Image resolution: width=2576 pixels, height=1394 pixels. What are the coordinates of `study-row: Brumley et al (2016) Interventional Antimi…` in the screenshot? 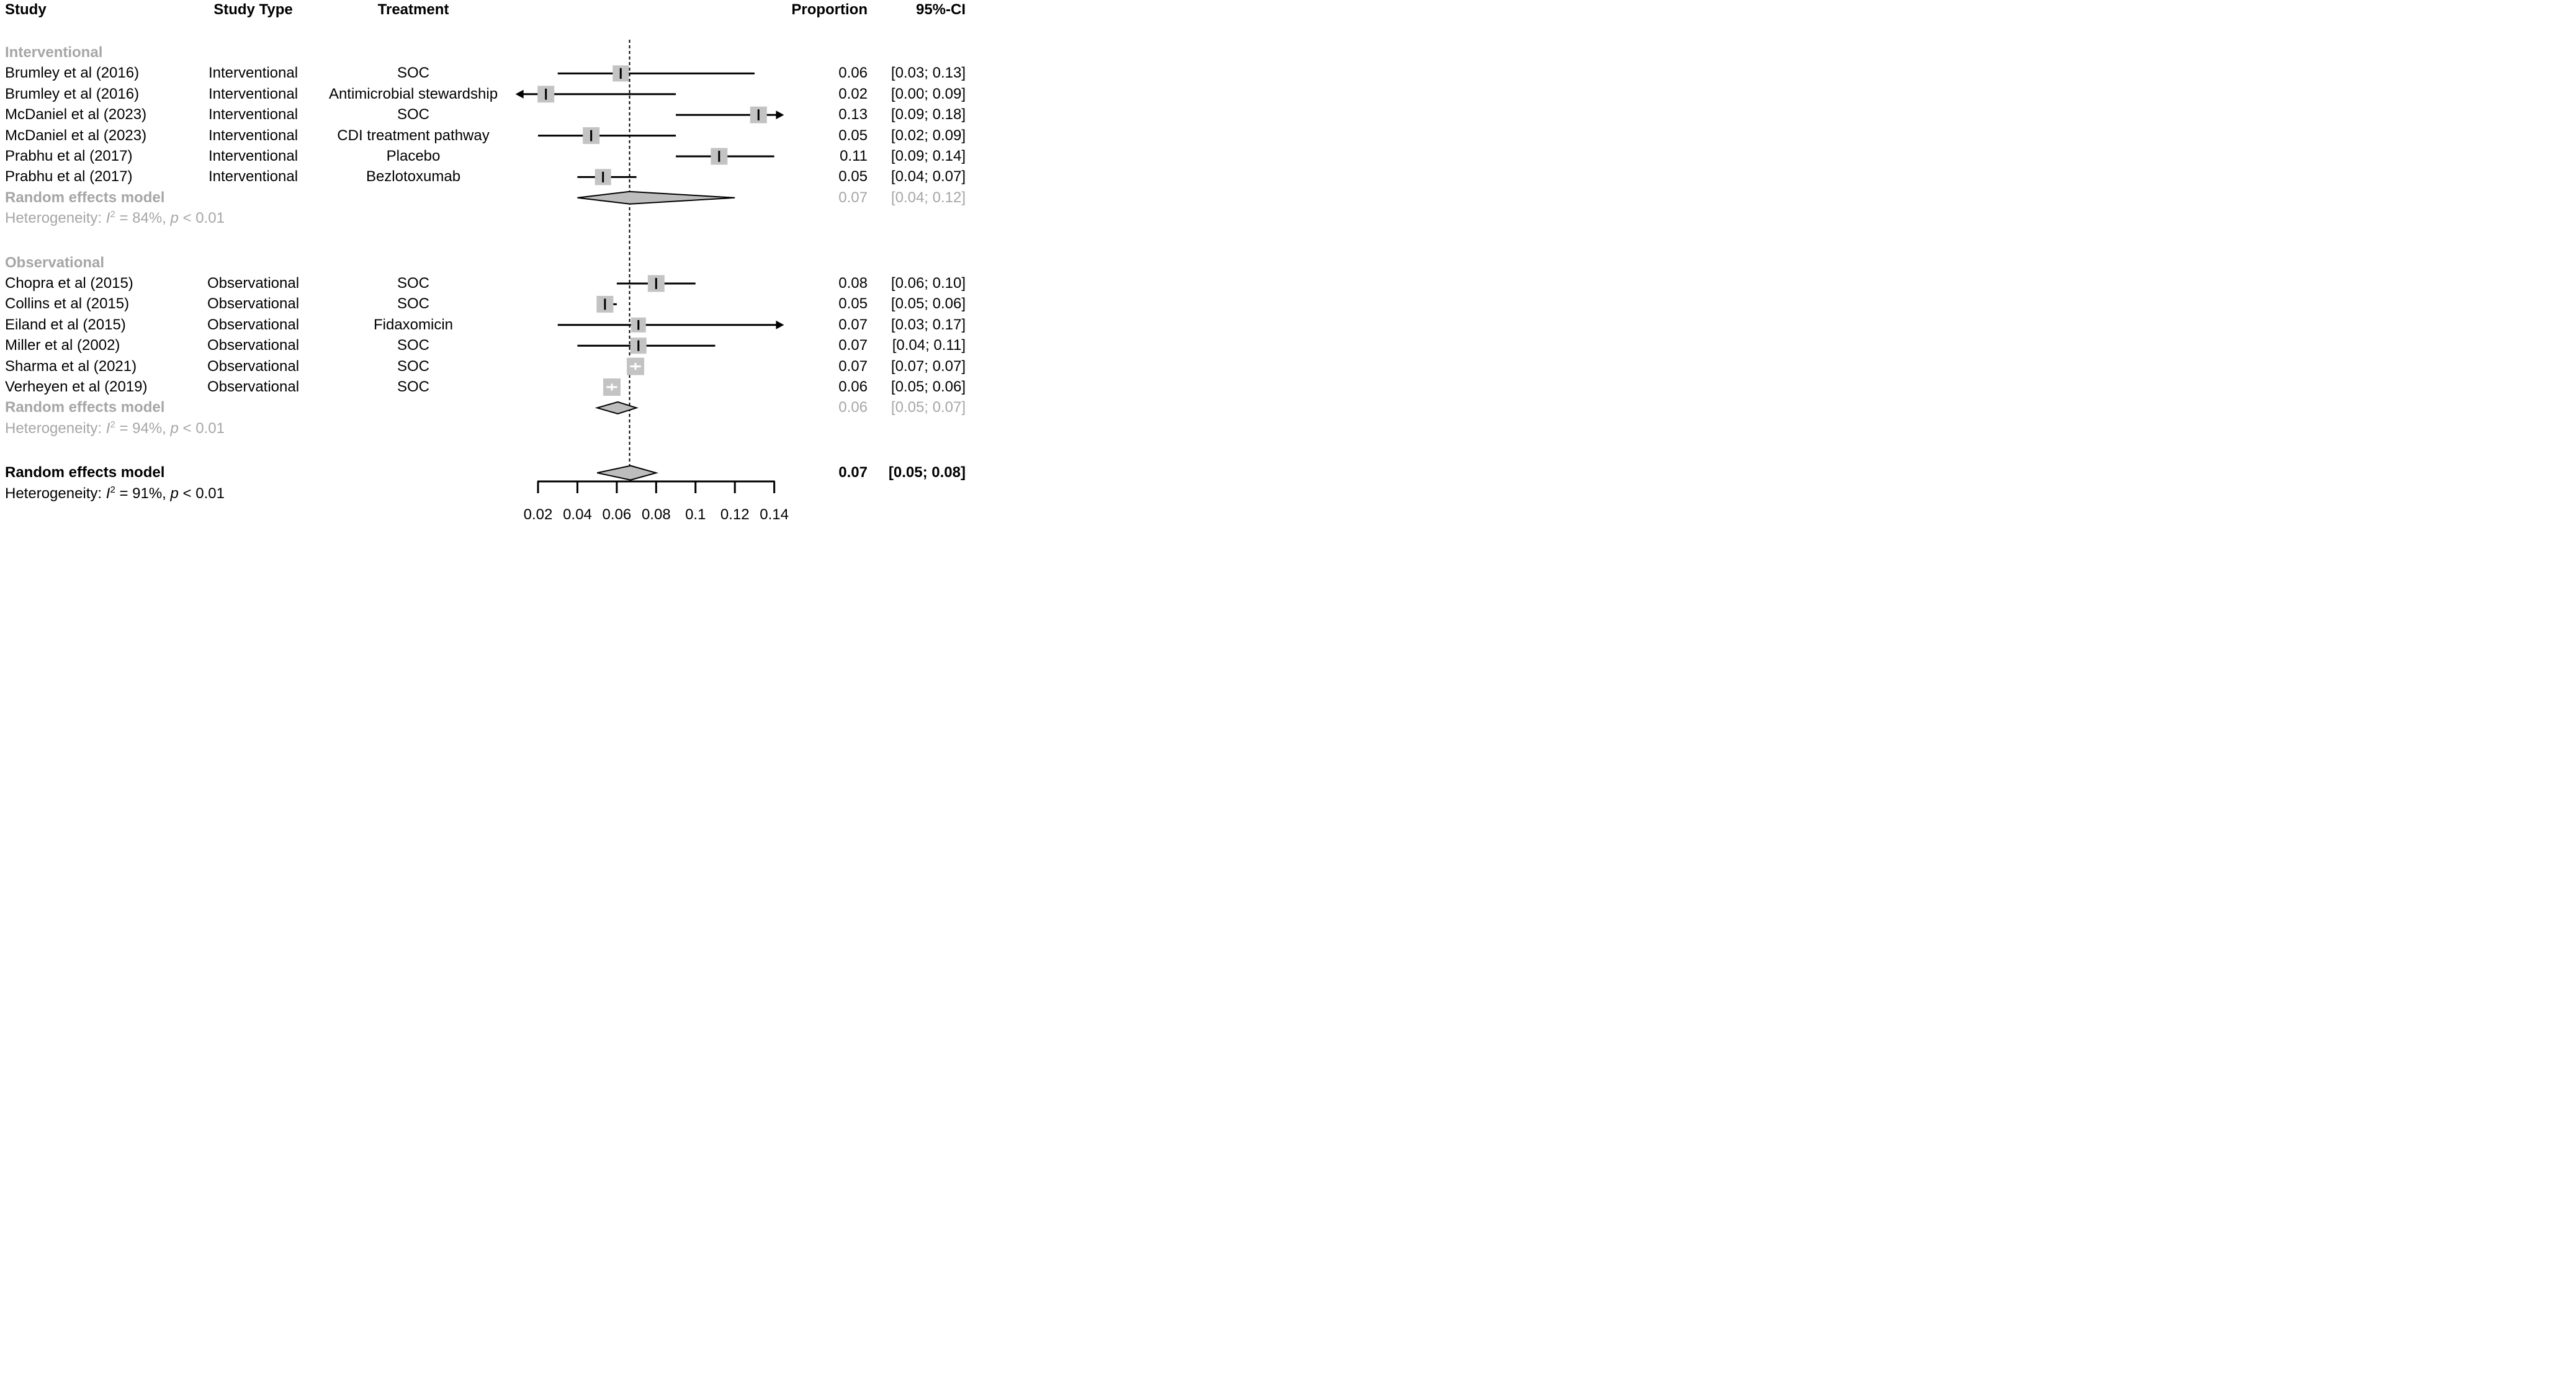 It's located at (484, 94).